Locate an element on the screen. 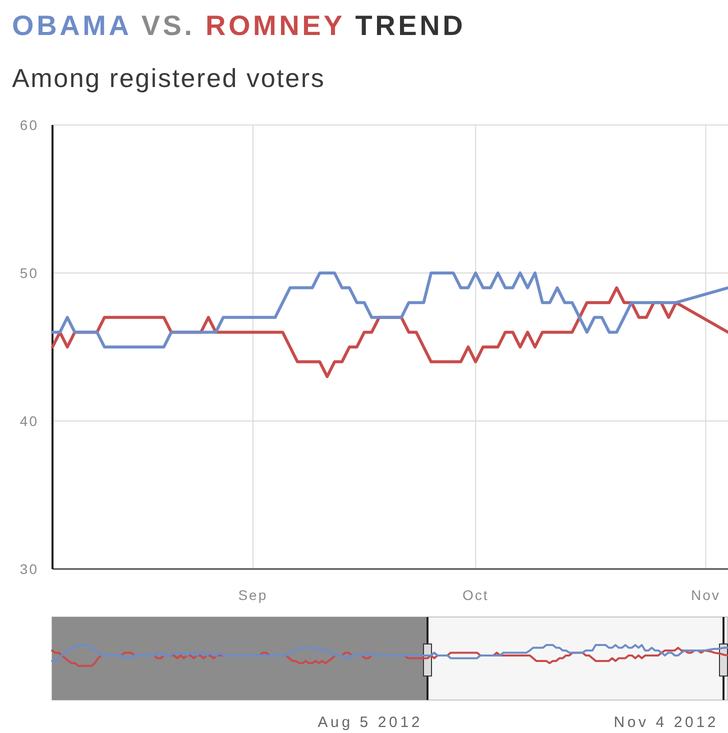  x-tick-label: Sep is located at coordinates (253, 595).